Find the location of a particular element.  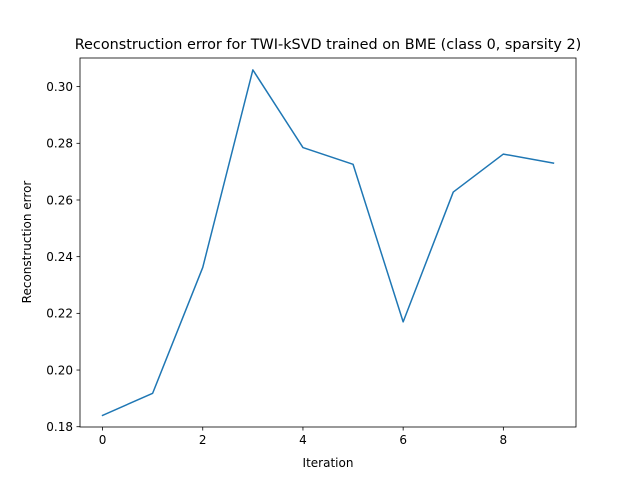

x-axis-ticks: 0 2 4 6 8 is located at coordinates (303, 437).